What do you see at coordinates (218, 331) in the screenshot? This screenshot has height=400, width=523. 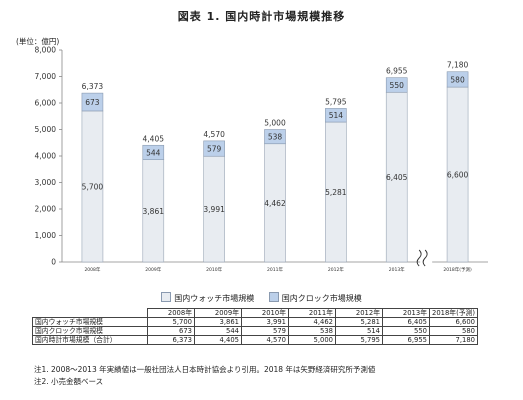 I see `table-cell: 544` at bounding box center [218, 331].